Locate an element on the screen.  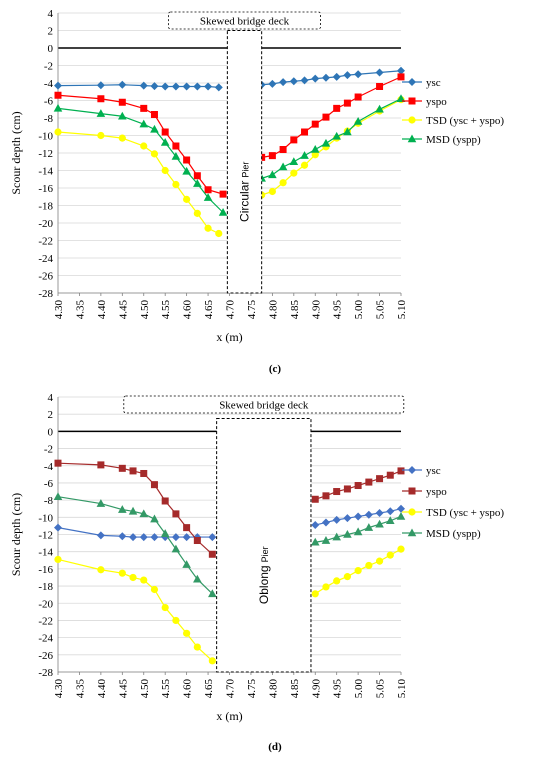
y-tick-label: -20 is located at coordinates (45, 224).